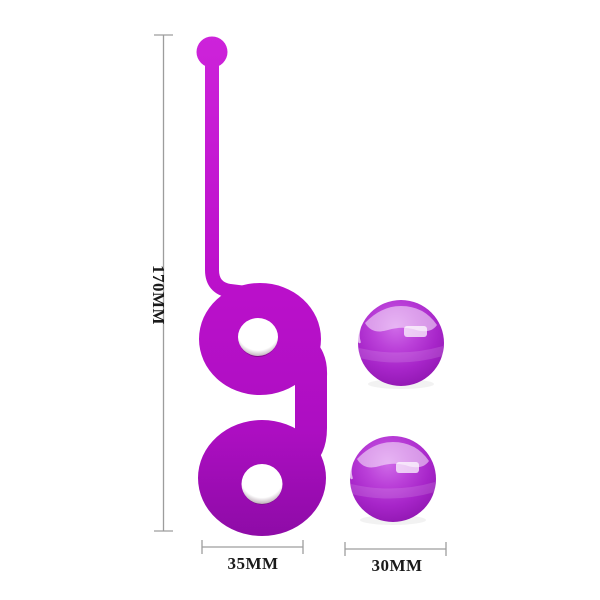  I want to click on handle-stem, so click(233, 177).